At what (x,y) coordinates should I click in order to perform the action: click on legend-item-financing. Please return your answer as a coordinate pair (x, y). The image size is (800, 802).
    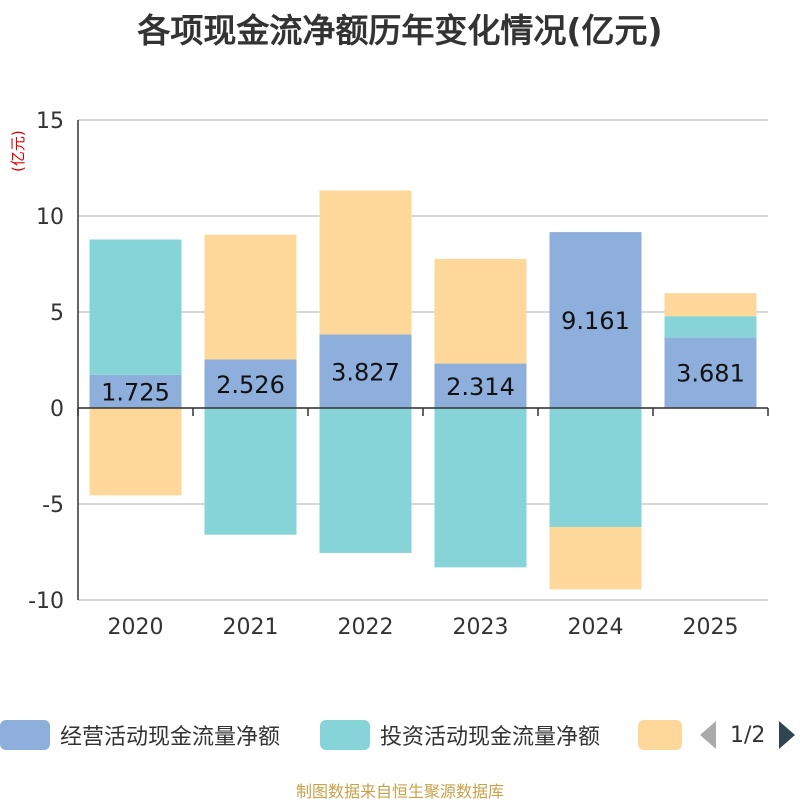
    Looking at the image, I should click on (665, 735).